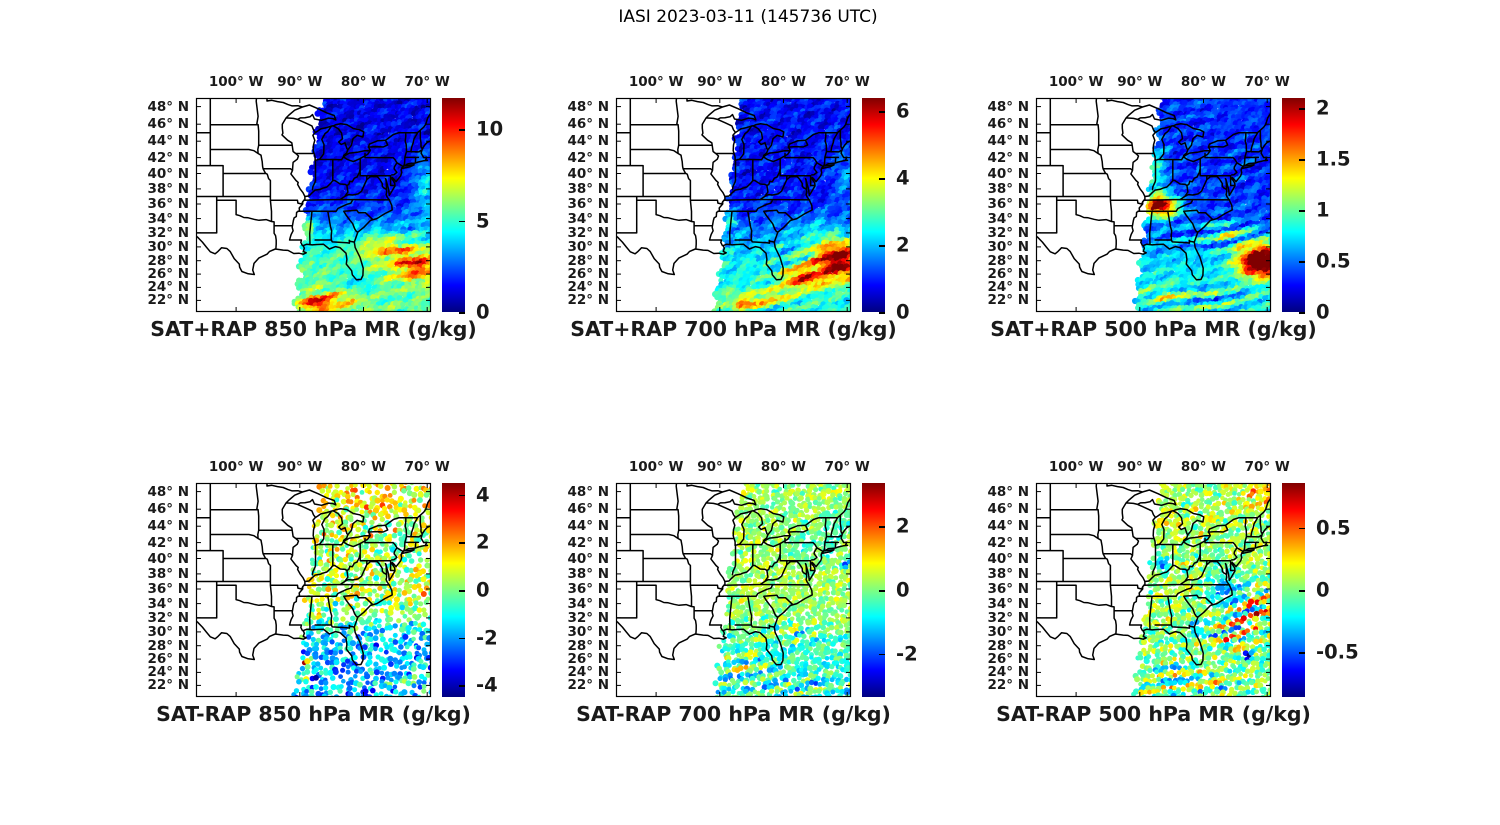  What do you see at coordinates (1333, 159) in the screenshot?
I see `colorbar-tick-label: 1.5` at bounding box center [1333, 159].